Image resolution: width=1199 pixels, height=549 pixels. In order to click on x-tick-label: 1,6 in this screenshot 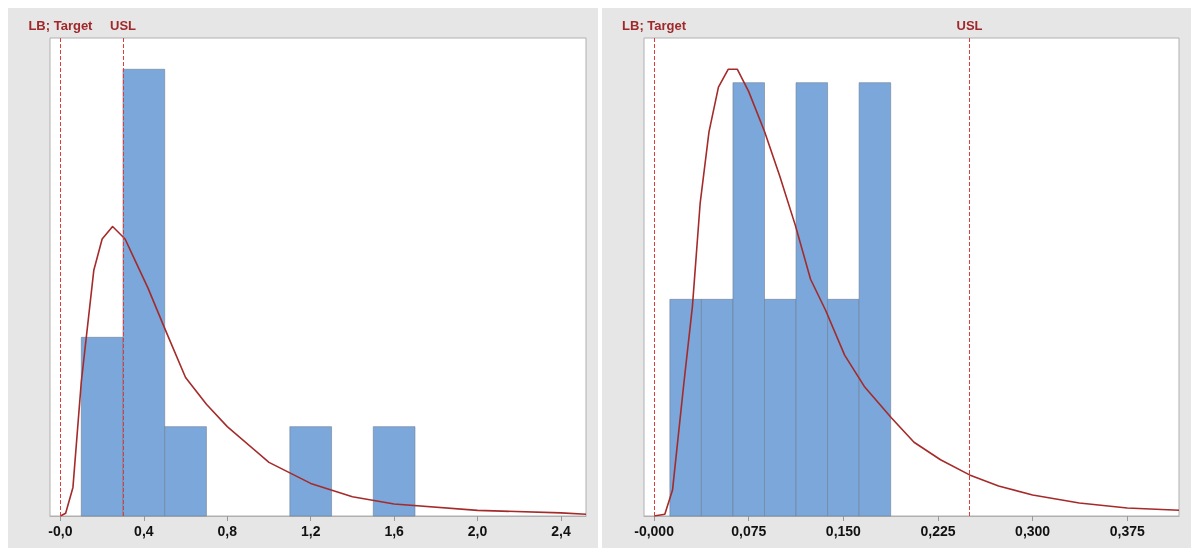, I will do `click(394, 531)`.